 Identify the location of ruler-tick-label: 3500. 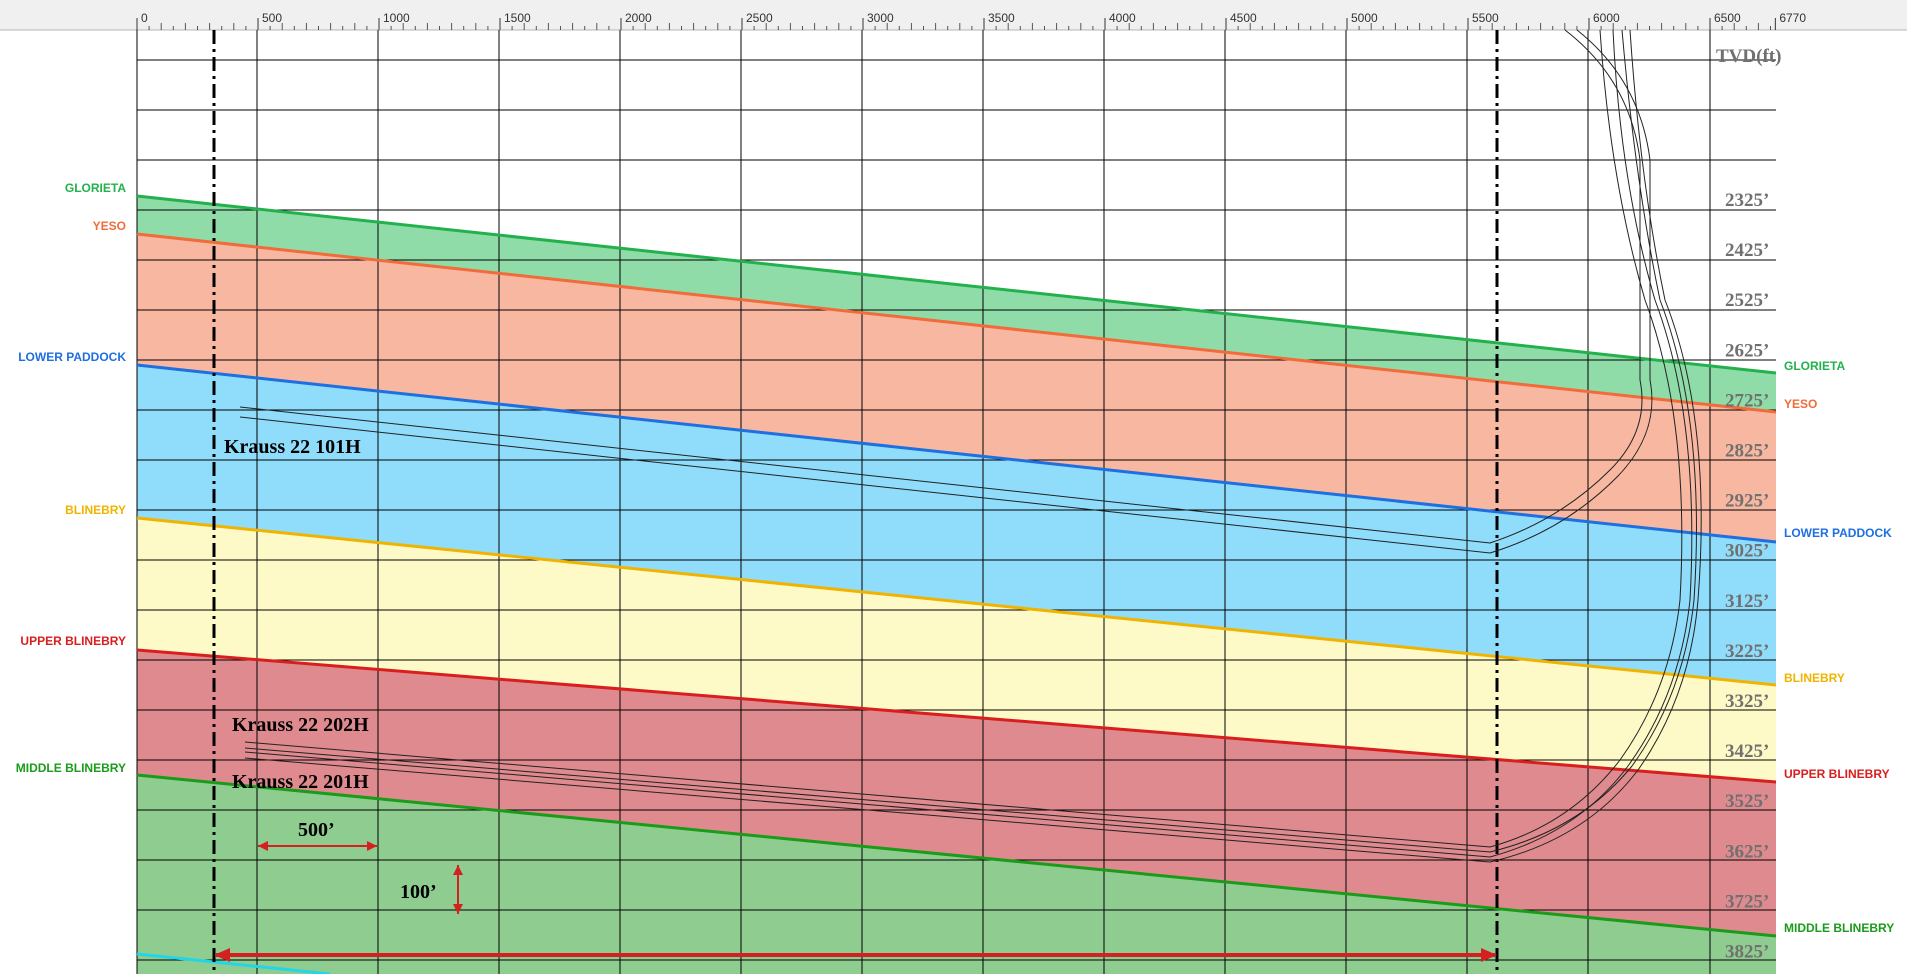
(1001, 18).